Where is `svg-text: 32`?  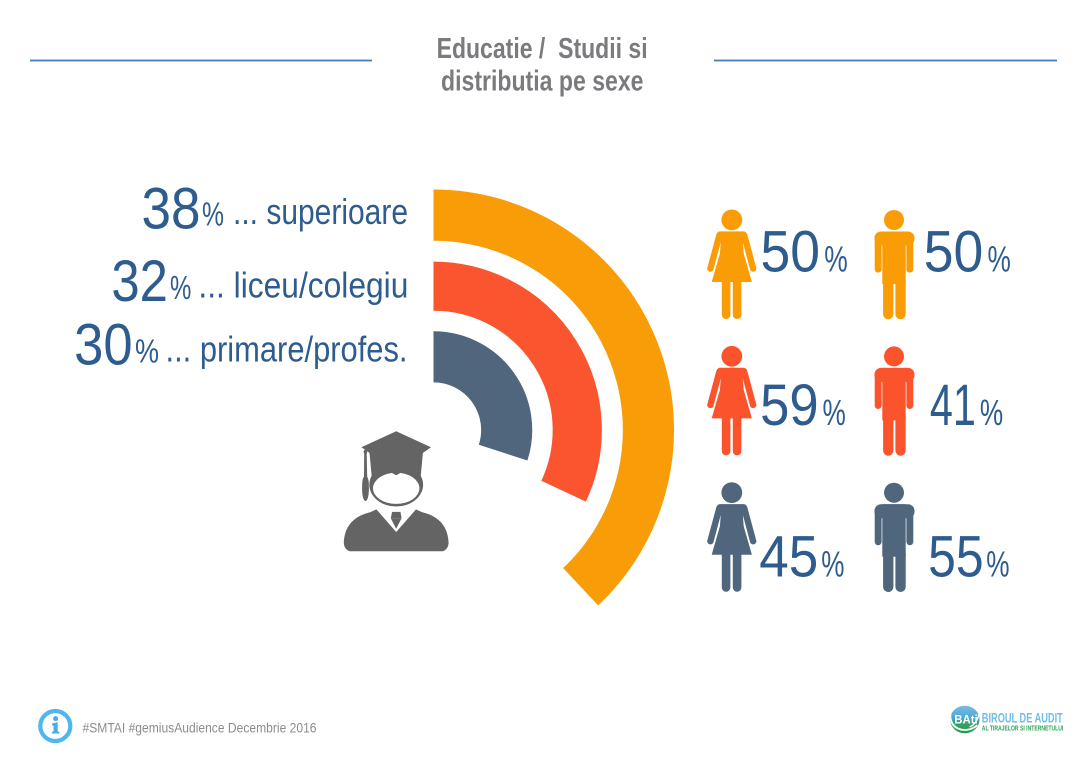
svg-text: 32 is located at coordinates (139, 281).